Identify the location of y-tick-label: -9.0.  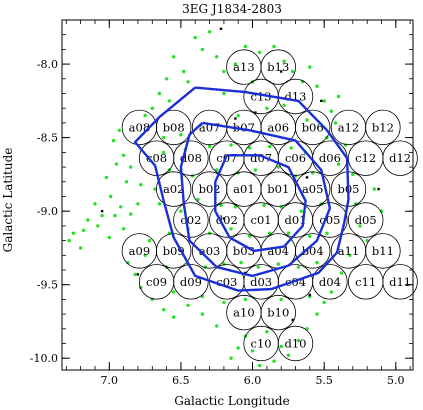
(47, 211).